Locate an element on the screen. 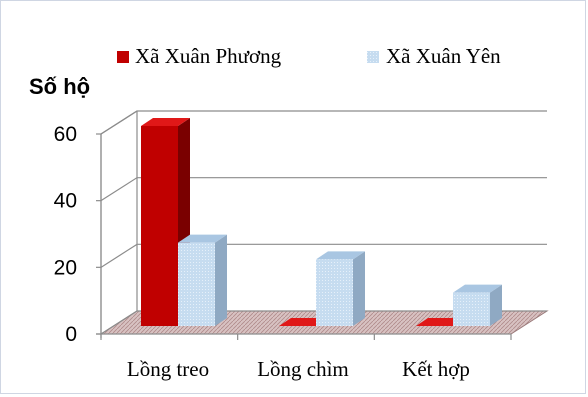  y-tick-label: 60 is located at coordinates (65, 134).